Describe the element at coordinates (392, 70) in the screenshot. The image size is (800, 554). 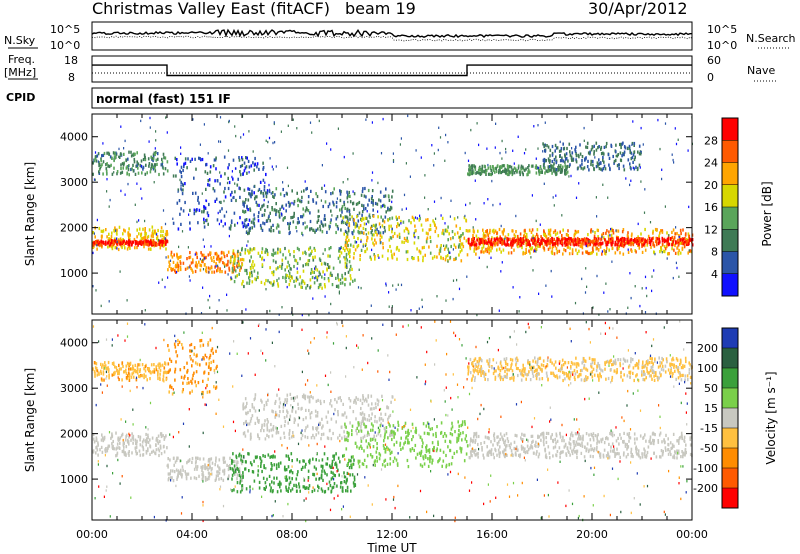
I see `freq-trace` at that location.